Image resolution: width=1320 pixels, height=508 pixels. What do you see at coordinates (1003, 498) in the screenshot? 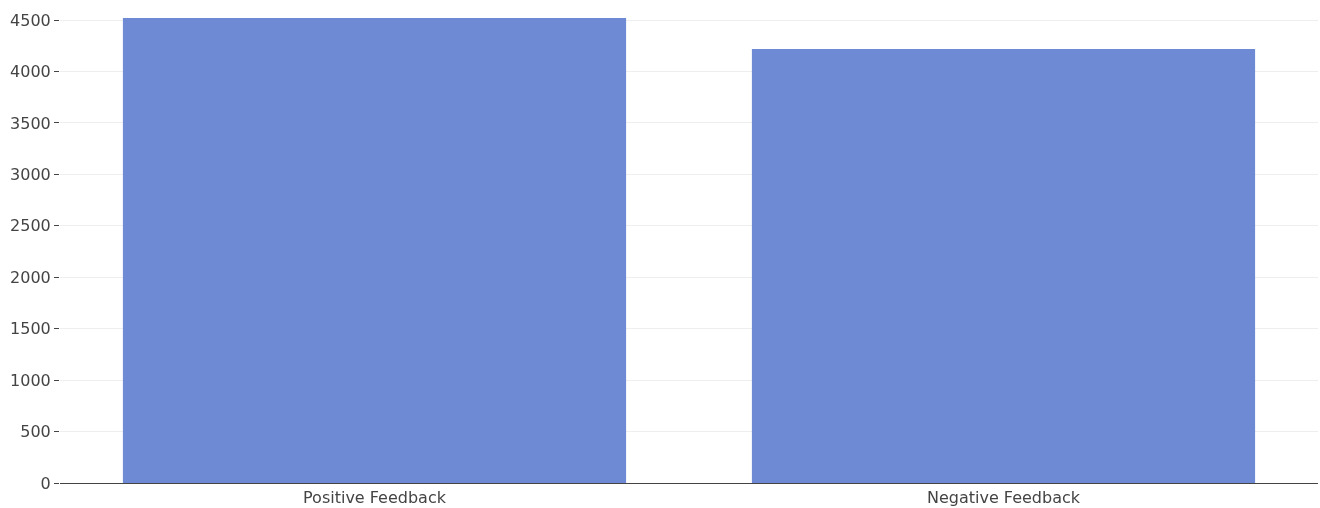
I see `x-tick-label: Negative Feedback` at bounding box center [1003, 498].